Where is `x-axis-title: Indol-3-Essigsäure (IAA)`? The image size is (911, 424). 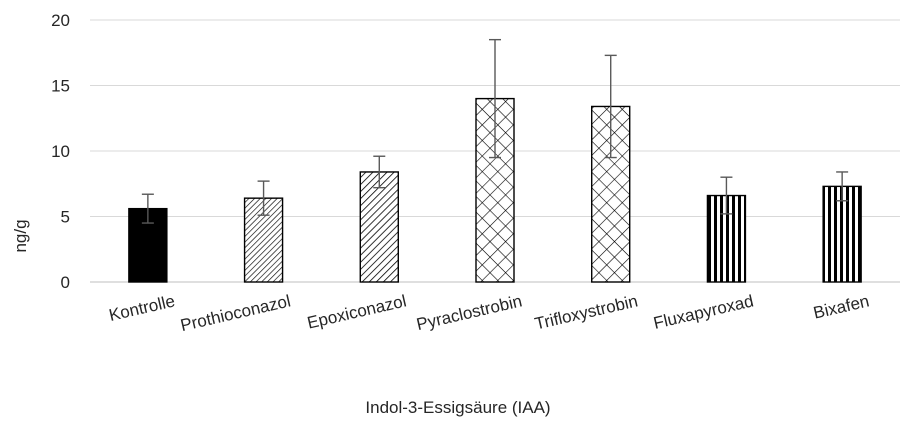
x-axis-title: Indol-3-Essigsäure (IAA) is located at coordinates (457, 407).